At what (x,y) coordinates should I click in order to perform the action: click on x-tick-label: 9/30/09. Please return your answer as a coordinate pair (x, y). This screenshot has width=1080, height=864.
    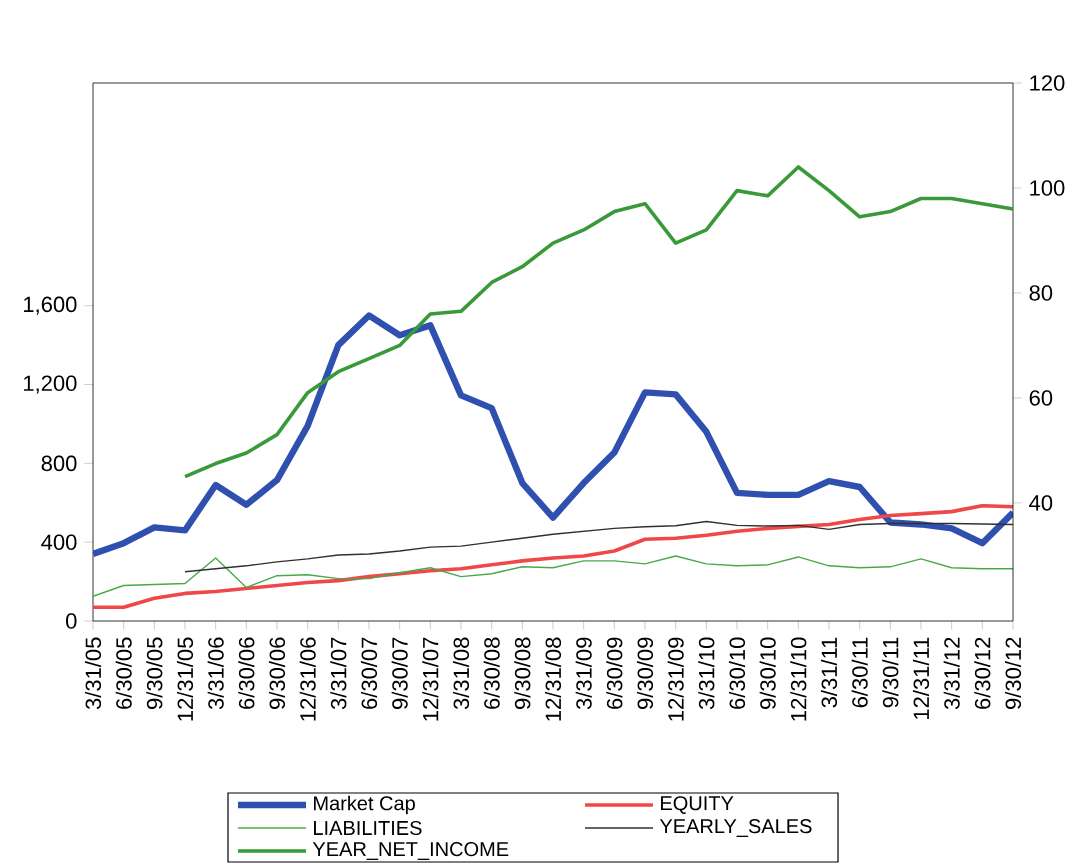
    Looking at the image, I should click on (645, 673).